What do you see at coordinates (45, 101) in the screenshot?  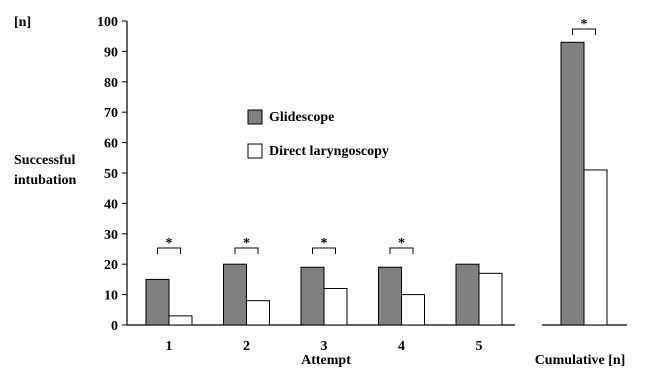 I see `y-axis-title: [n] Successful intubation` at bounding box center [45, 101].